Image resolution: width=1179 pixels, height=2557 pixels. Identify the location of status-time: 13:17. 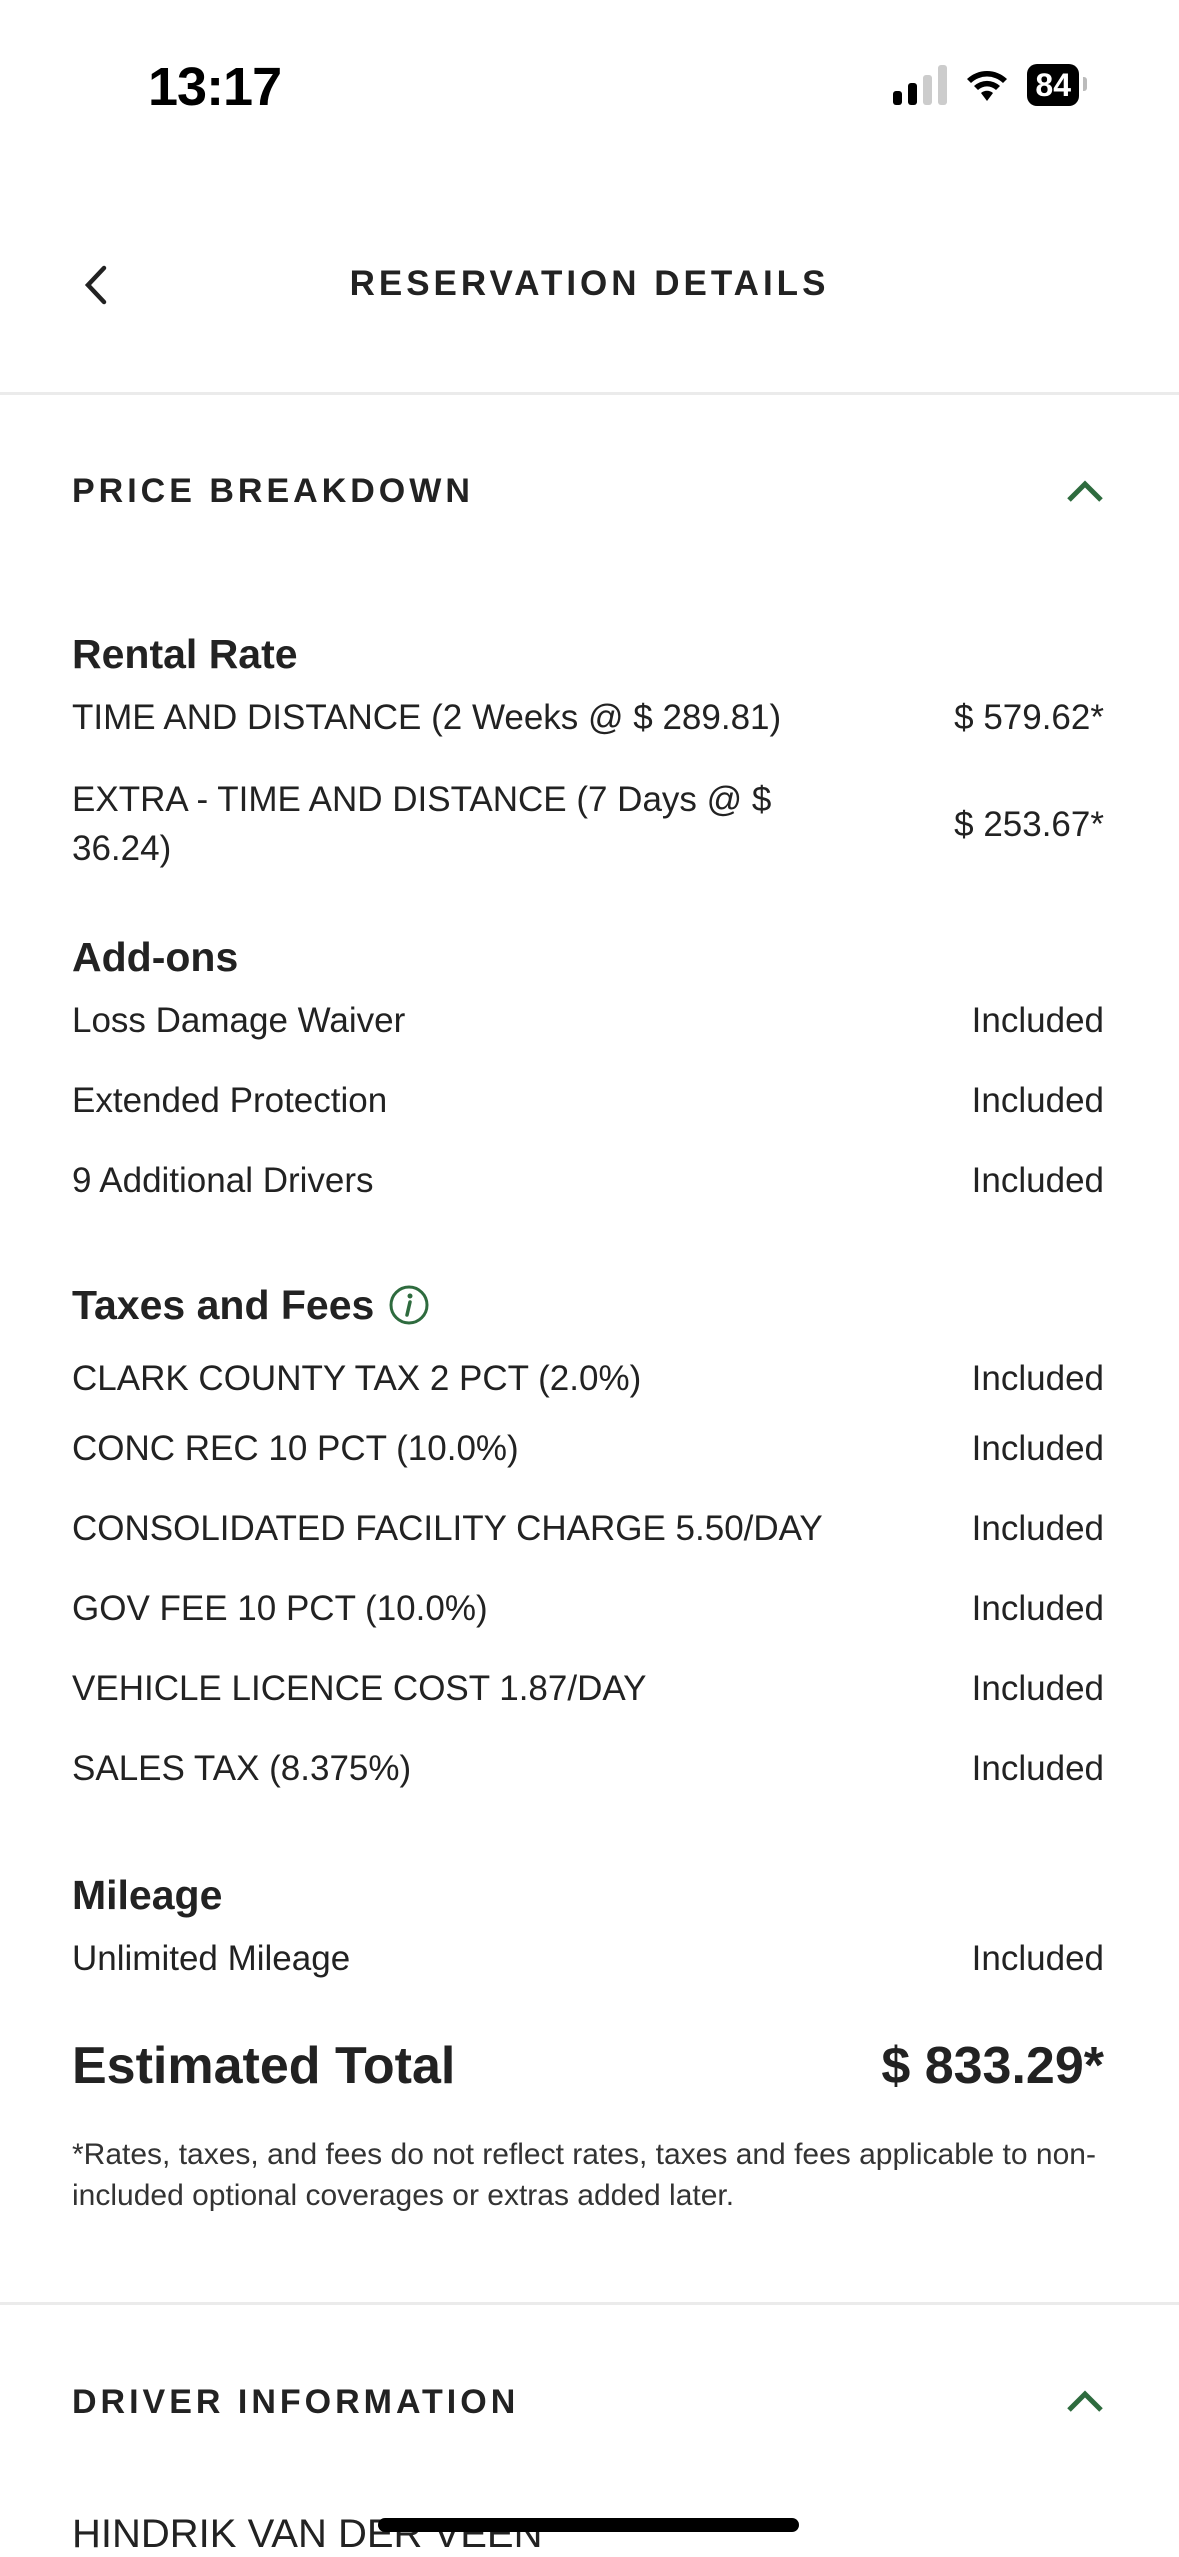
(215, 87).